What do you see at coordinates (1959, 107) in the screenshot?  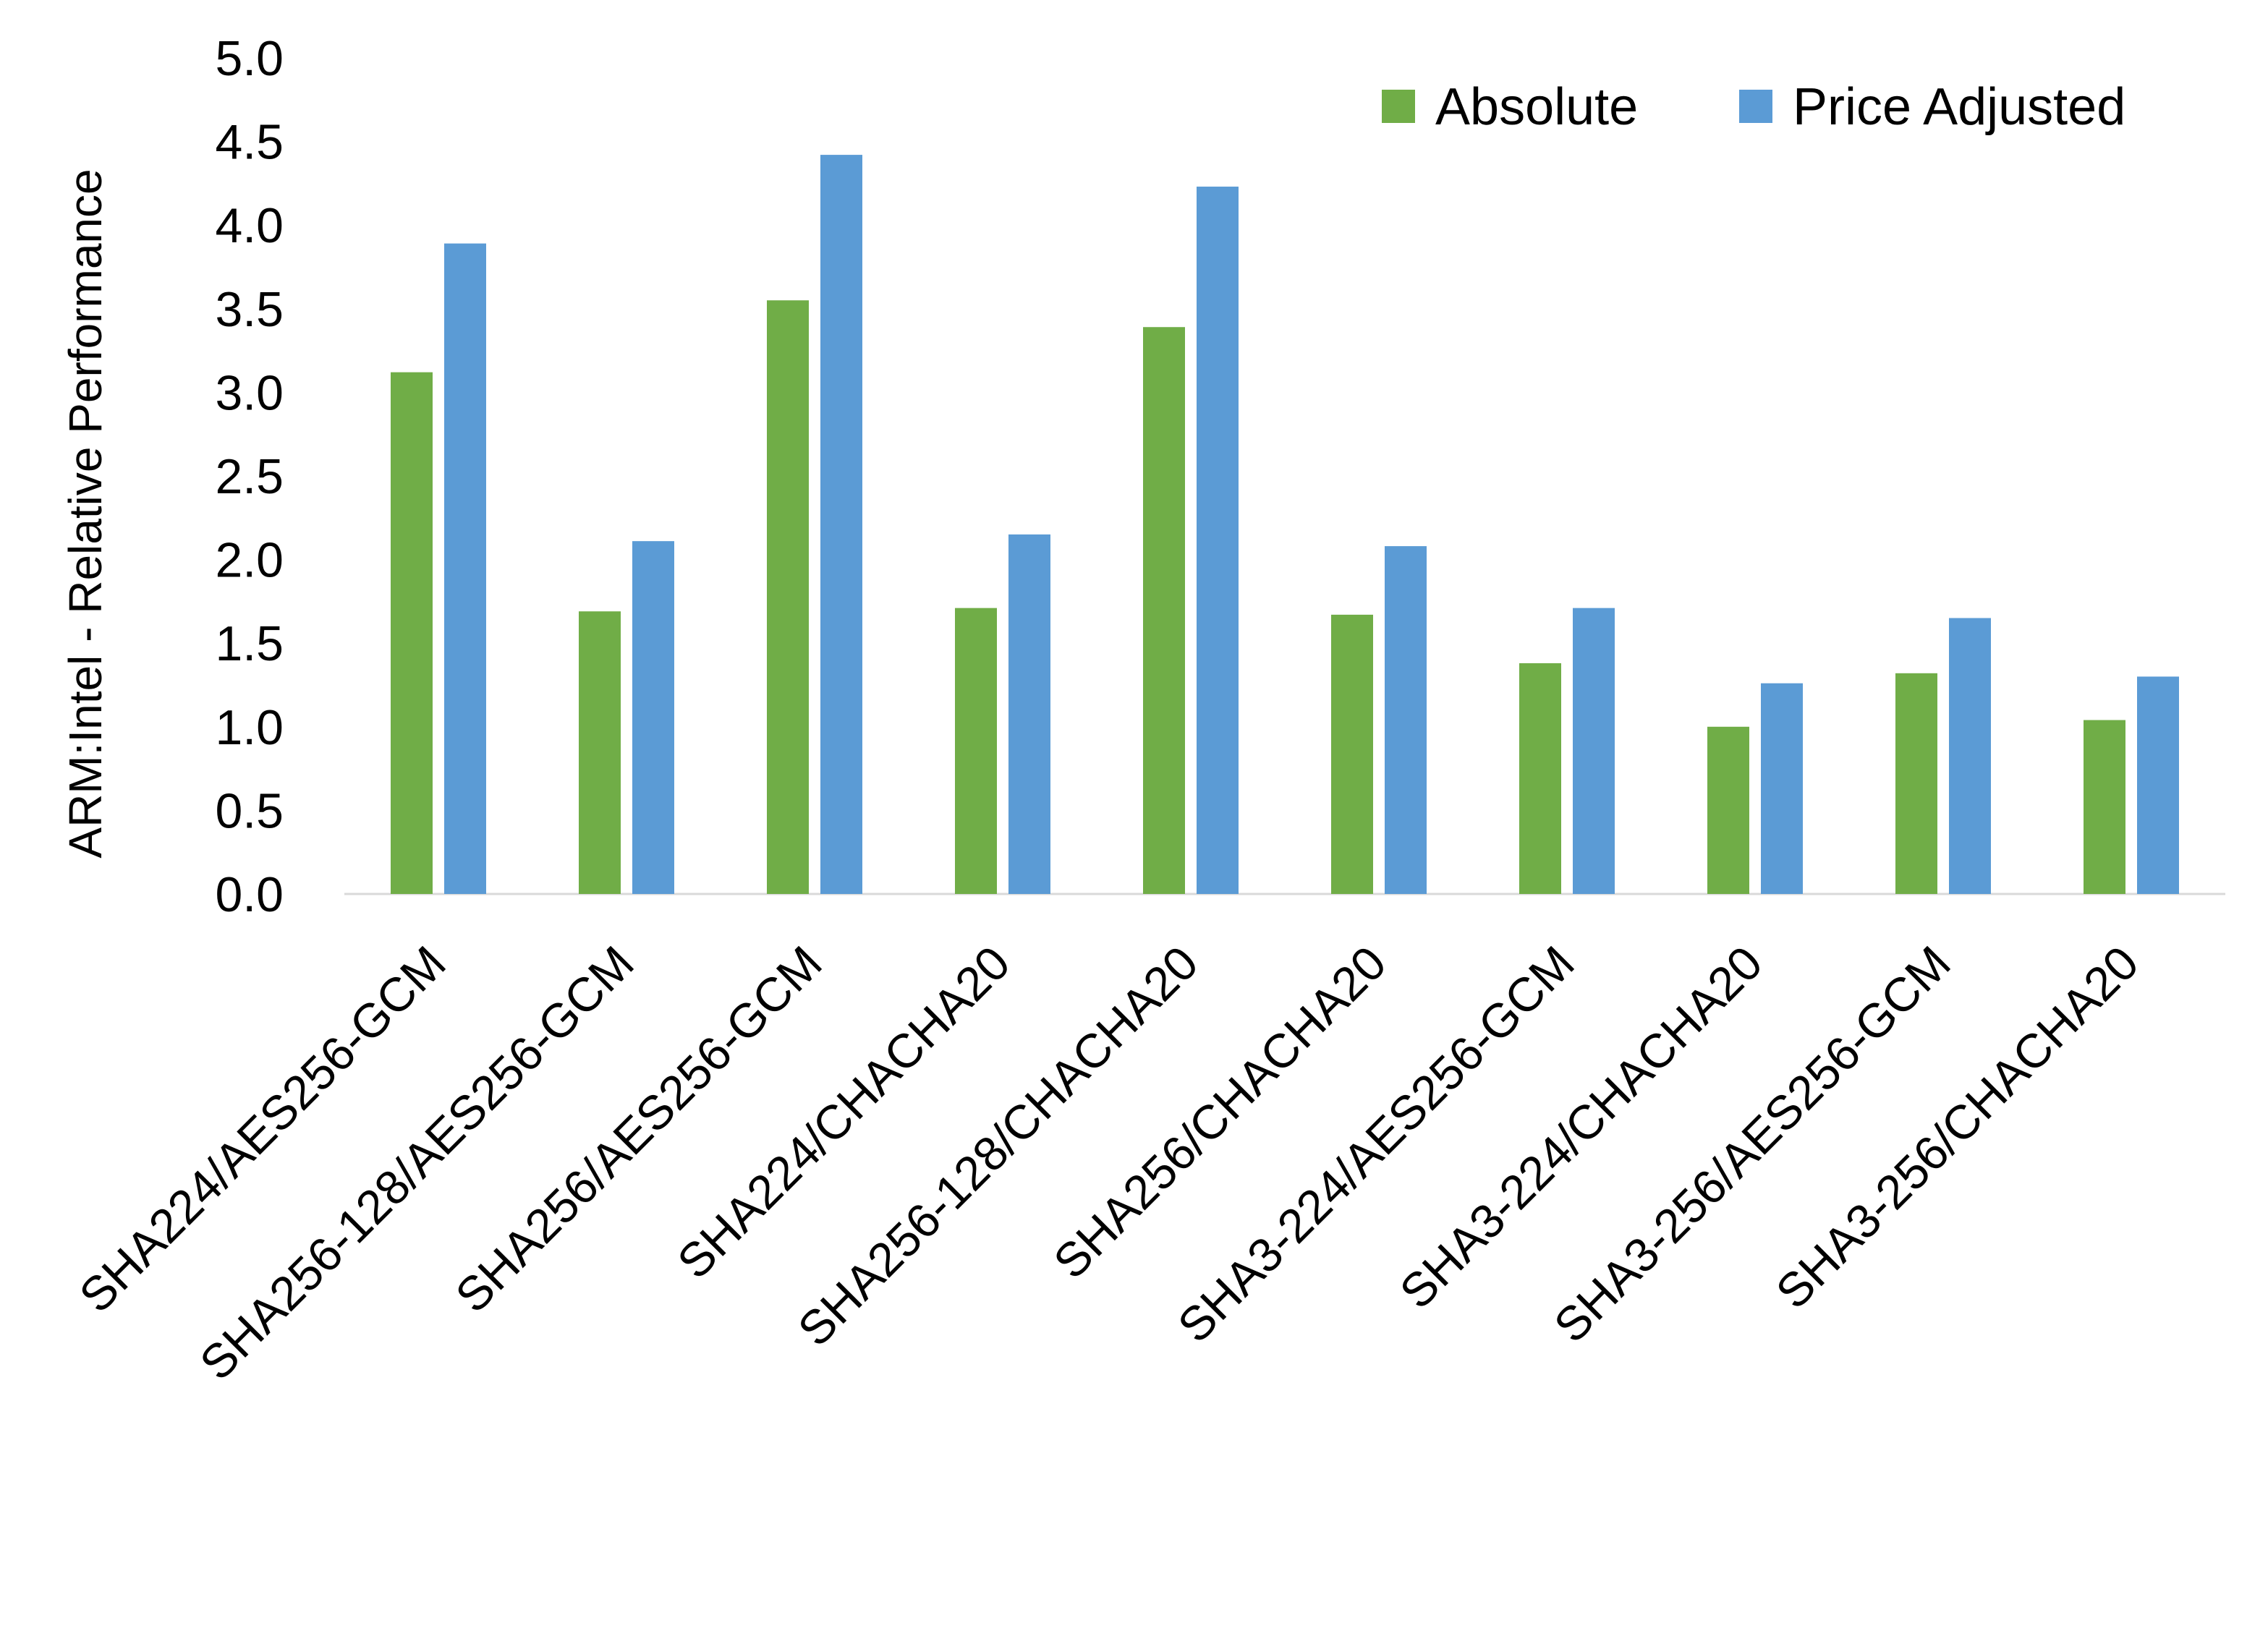 I see `legend-label-price-adjusted: Price Adjusted` at bounding box center [1959, 107].